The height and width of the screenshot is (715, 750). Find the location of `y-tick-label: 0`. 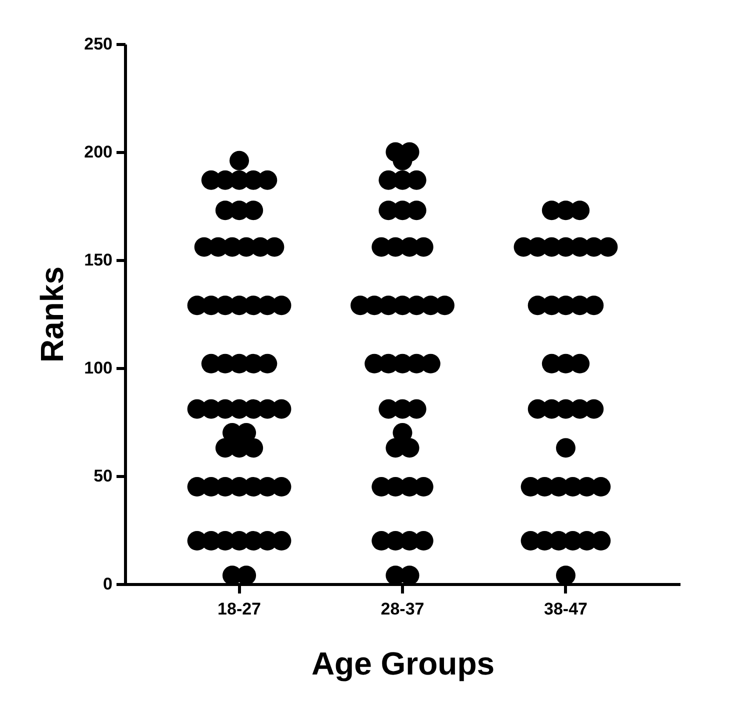

y-tick-label: 0 is located at coordinates (107, 584).